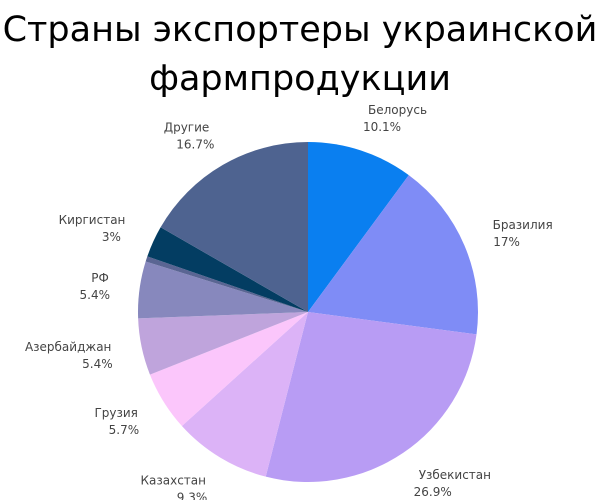  I want to click on label-azerbaijan: Азербайджан, so click(68, 347).